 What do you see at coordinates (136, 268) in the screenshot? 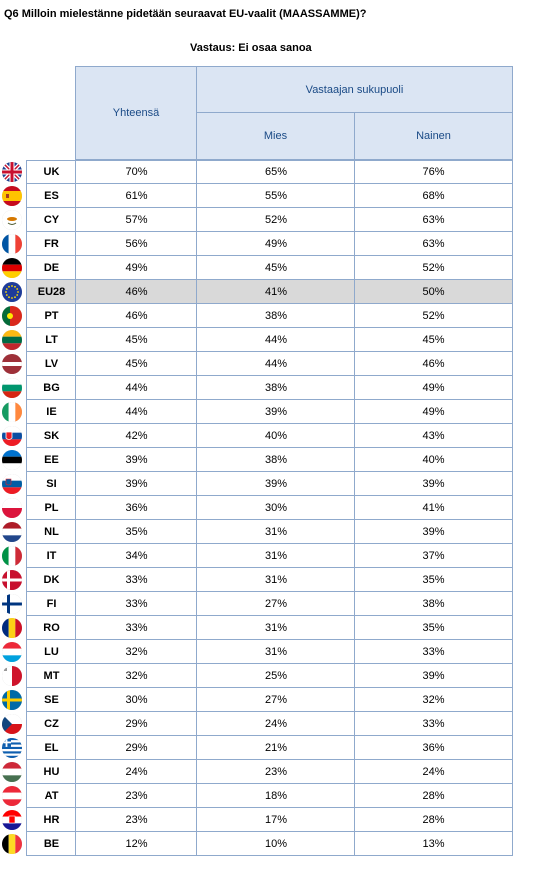
I see `total-cell: 49%` at bounding box center [136, 268].